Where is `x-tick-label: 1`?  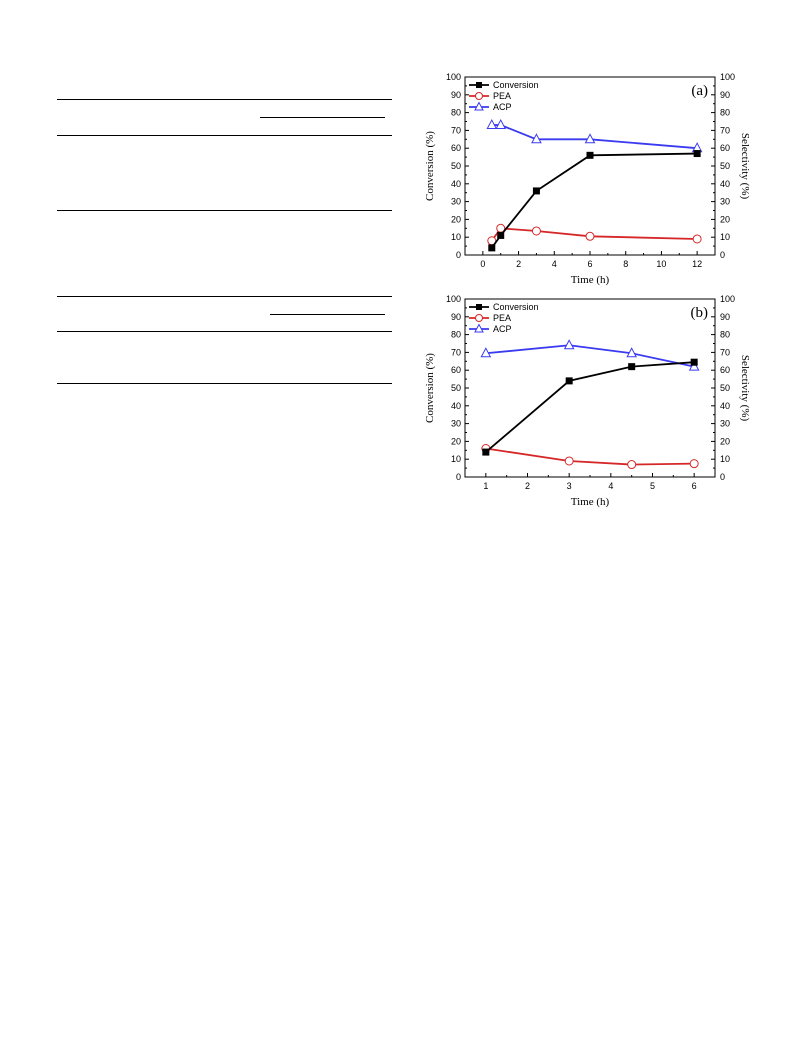
x-tick-label: 1 is located at coordinates (485, 486).